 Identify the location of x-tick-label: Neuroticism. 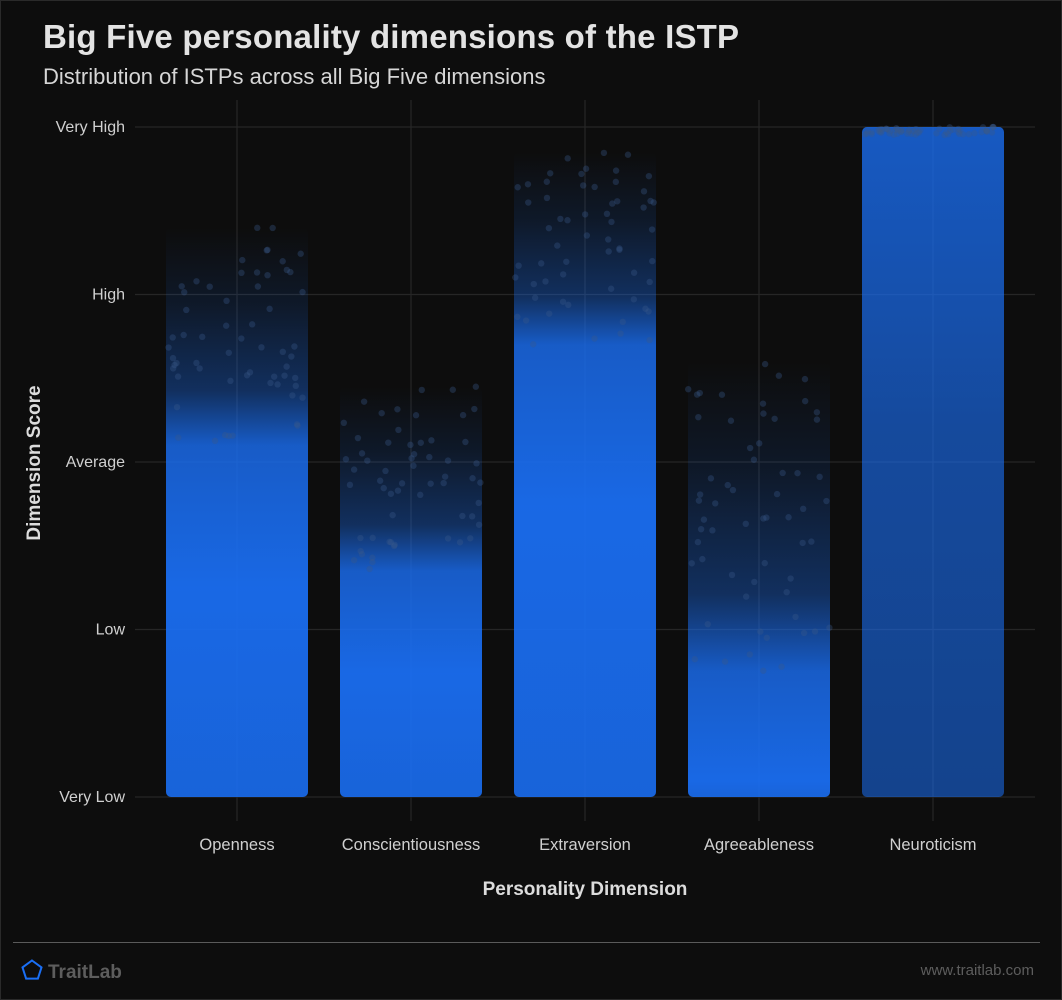
(932, 845).